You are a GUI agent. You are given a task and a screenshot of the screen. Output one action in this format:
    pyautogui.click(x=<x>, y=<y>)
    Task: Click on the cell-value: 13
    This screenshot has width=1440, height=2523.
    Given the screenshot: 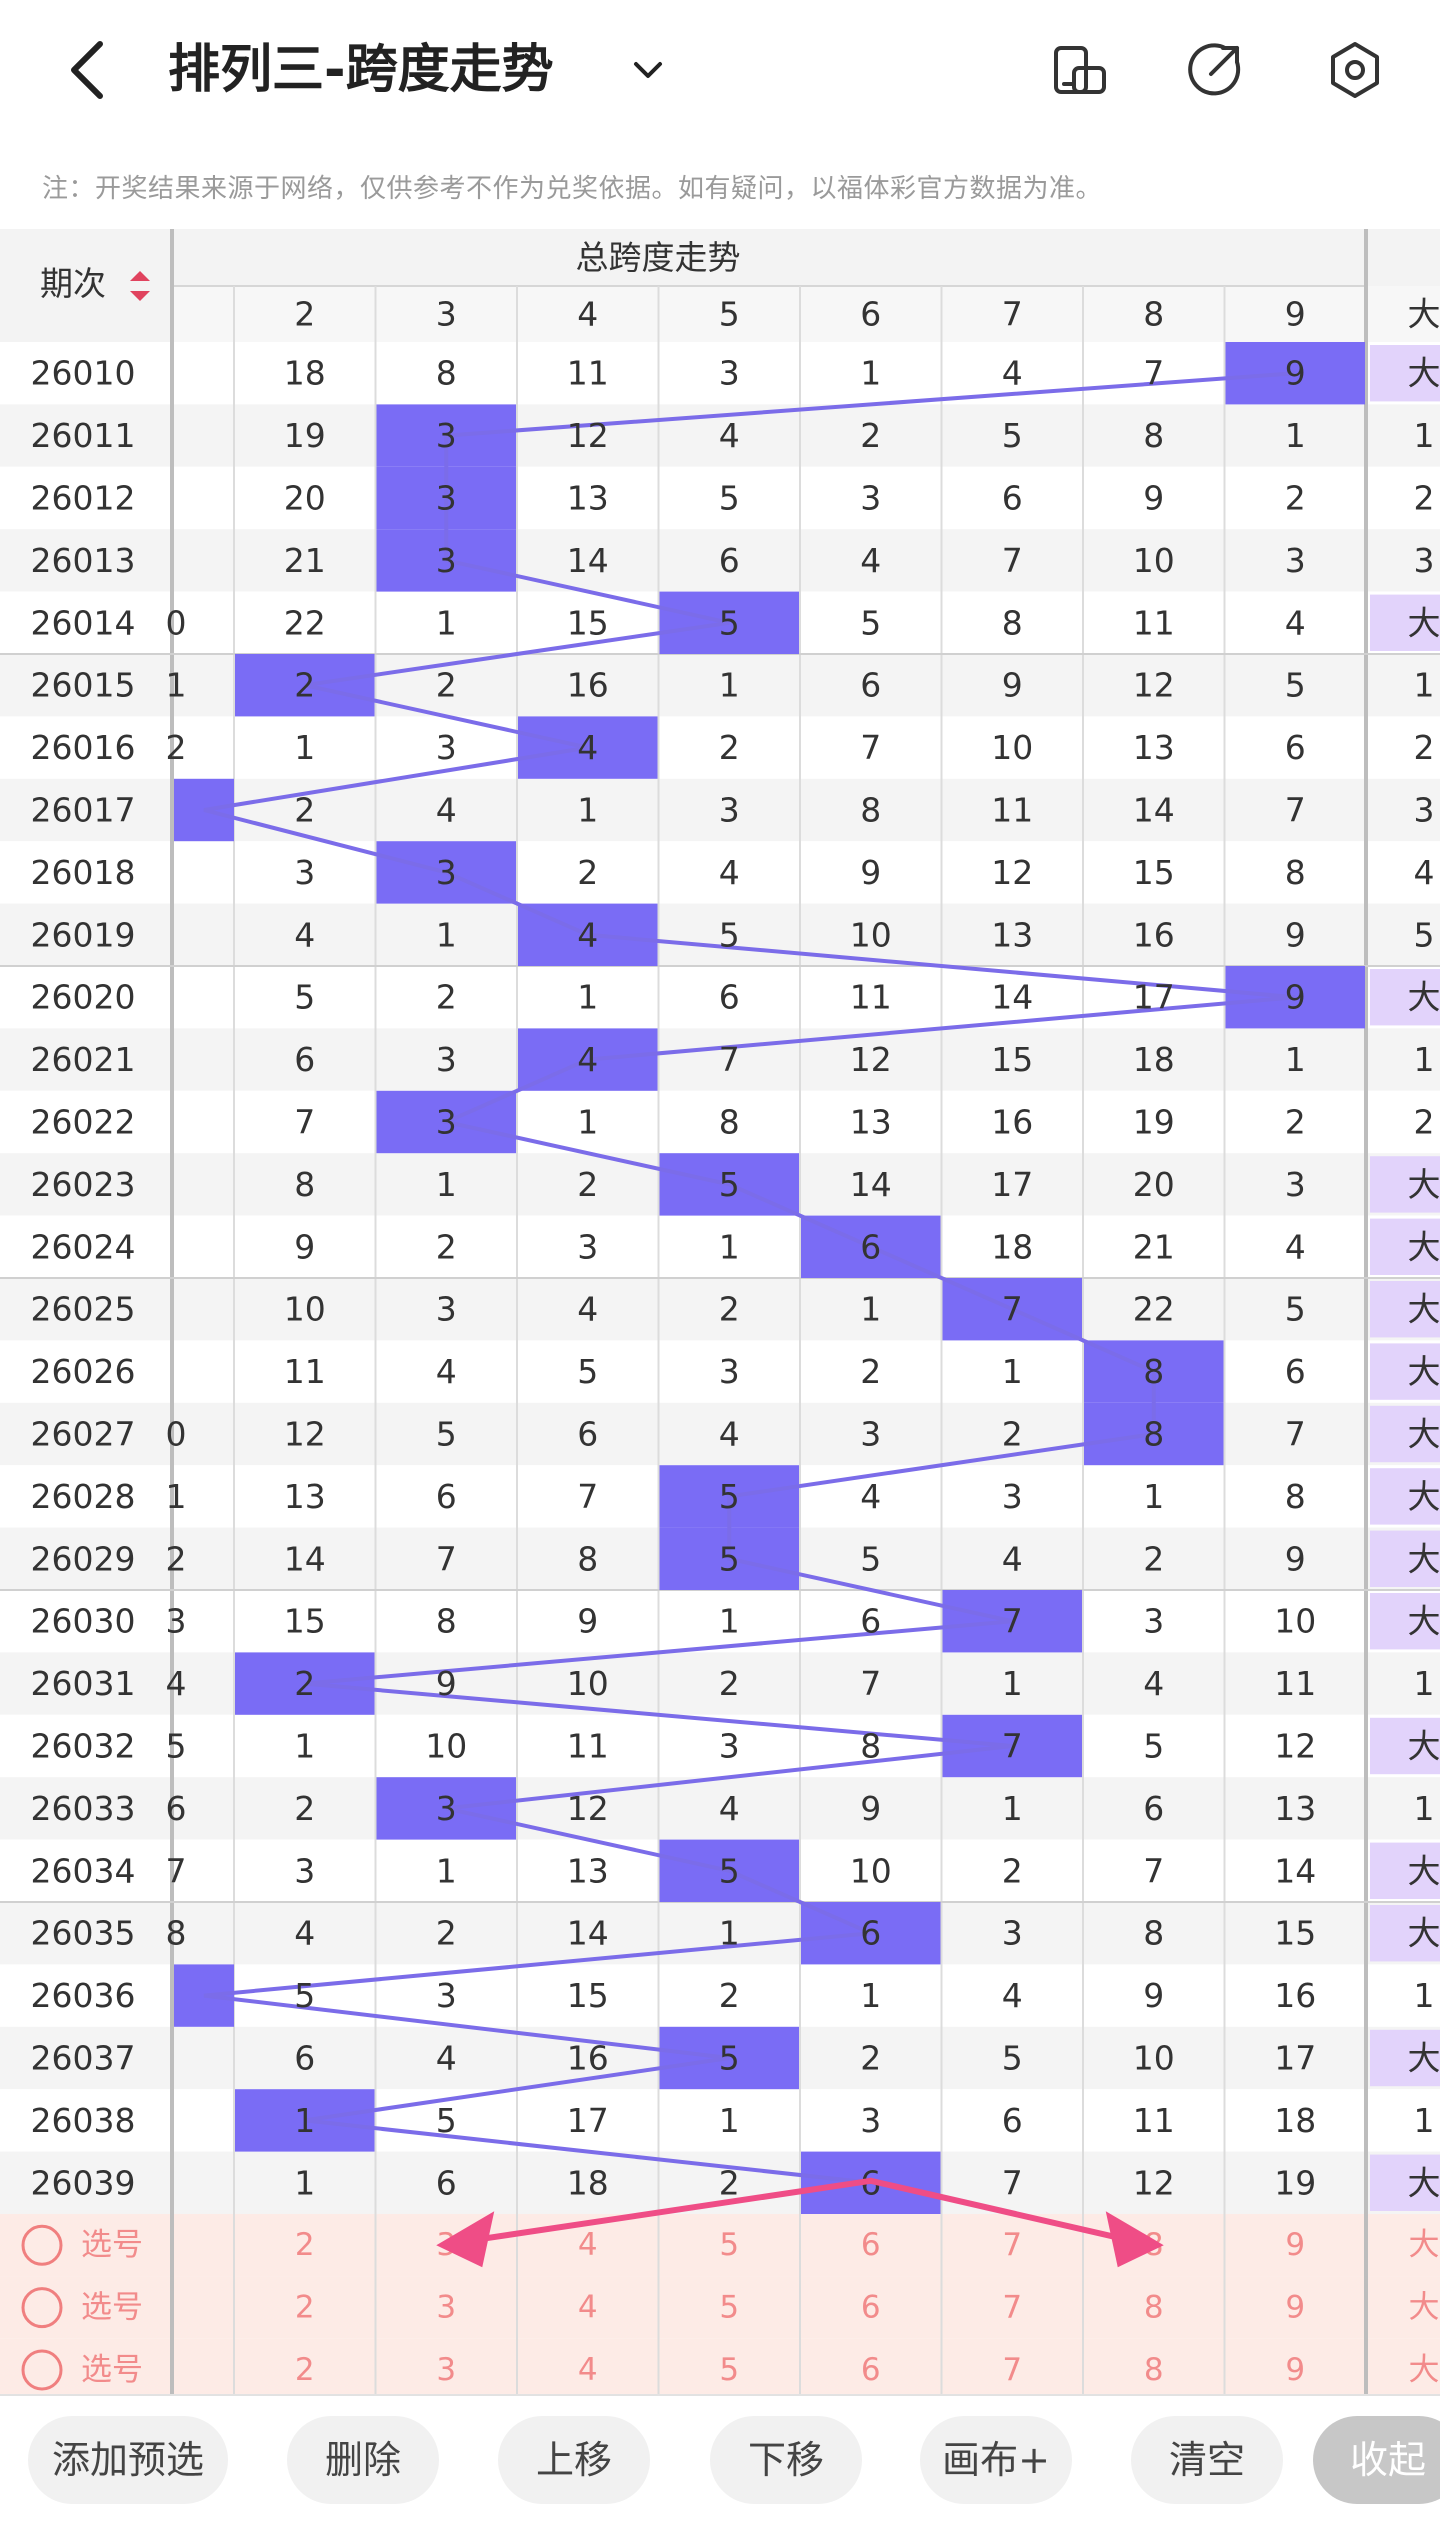 What is the action you would take?
    pyautogui.click(x=1154, y=747)
    